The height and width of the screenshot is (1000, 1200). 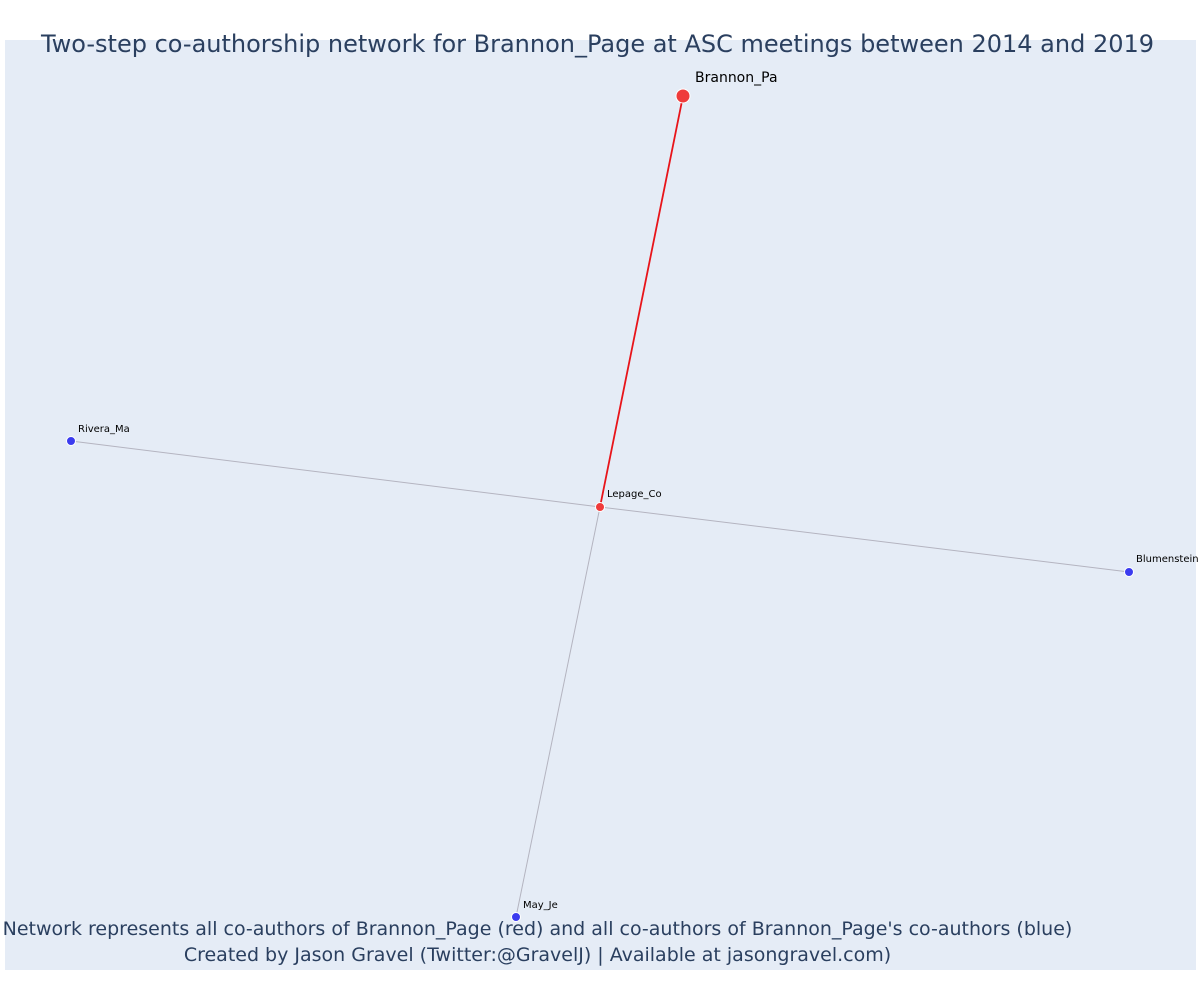 What do you see at coordinates (736, 78) in the screenshot?
I see `node-label-brannon: Brannon_Pa` at bounding box center [736, 78].